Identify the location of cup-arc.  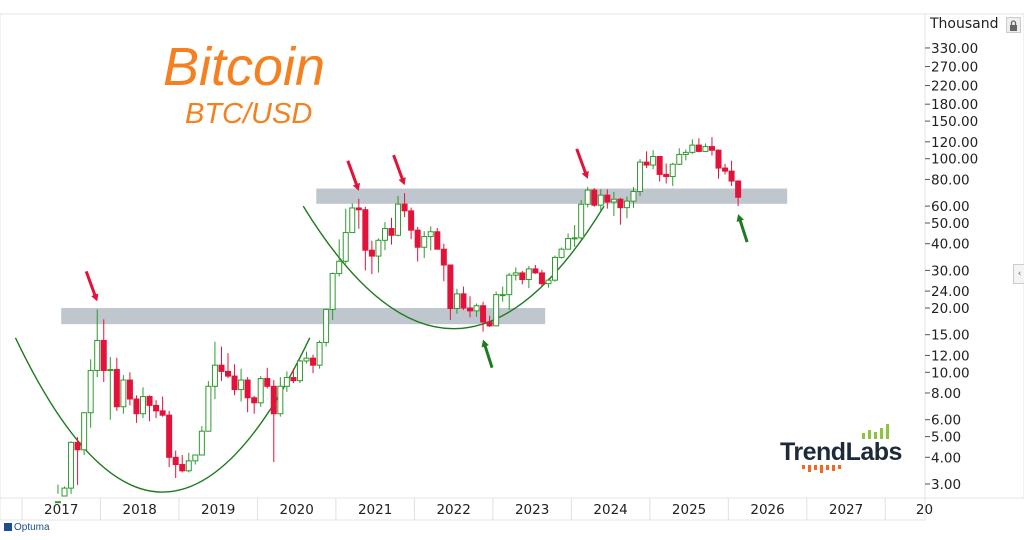
(453, 267).